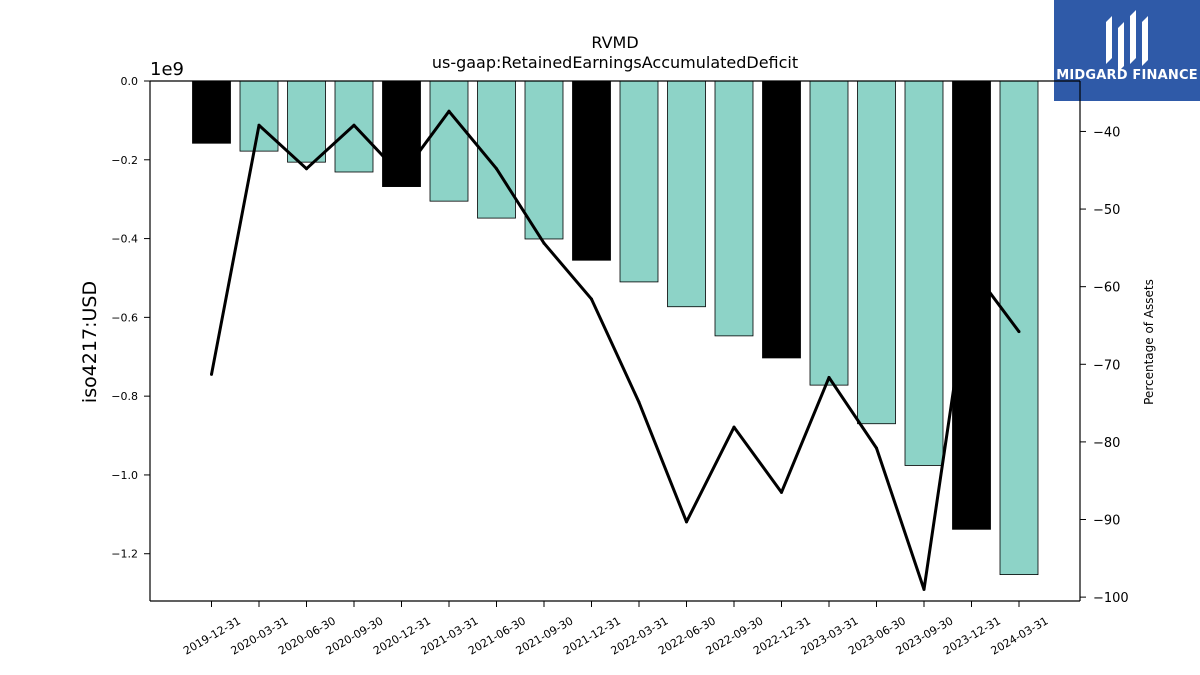 The height and width of the screenshot is (675, 1200). I want to click on y-tick-label: 0.0, so click(130, 81).